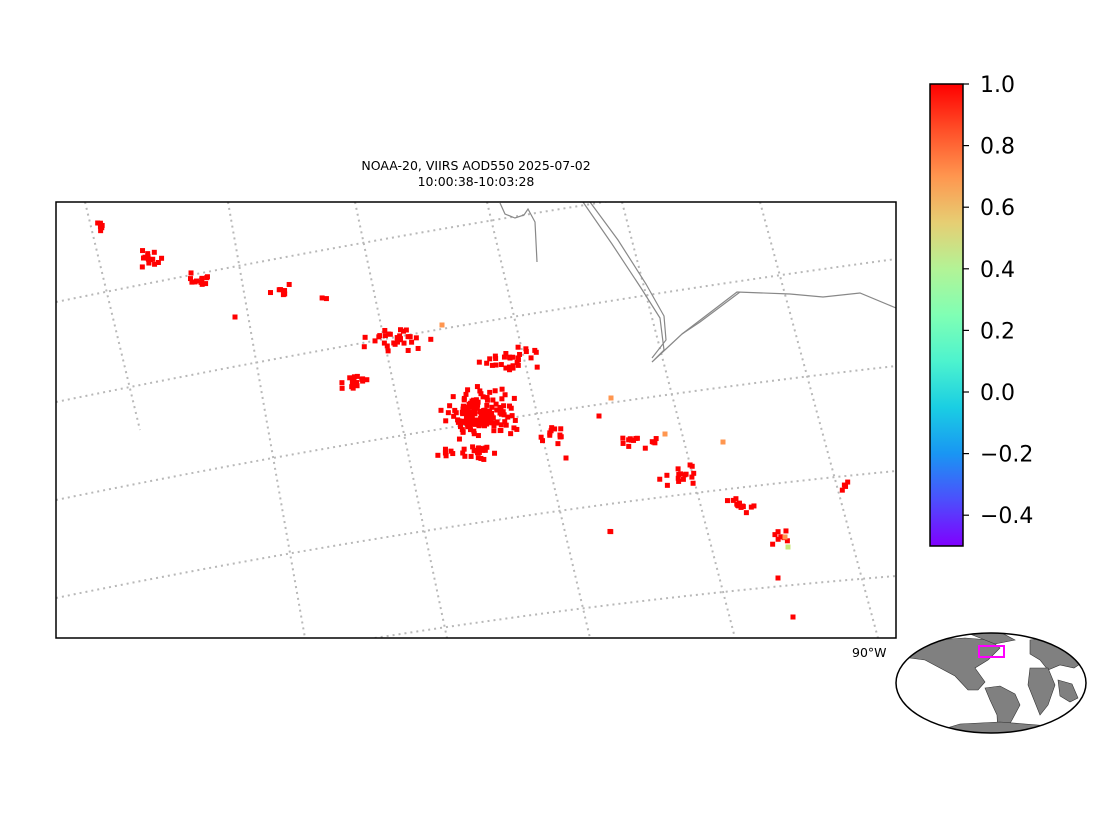 The width and height of the screenshot is (1120, 840). Describe the element at coordinates (476, 165) in the screenshot. I see `map-title-line1: NOAA-20, VIIRS AOD550 2025-07-02` at that location.